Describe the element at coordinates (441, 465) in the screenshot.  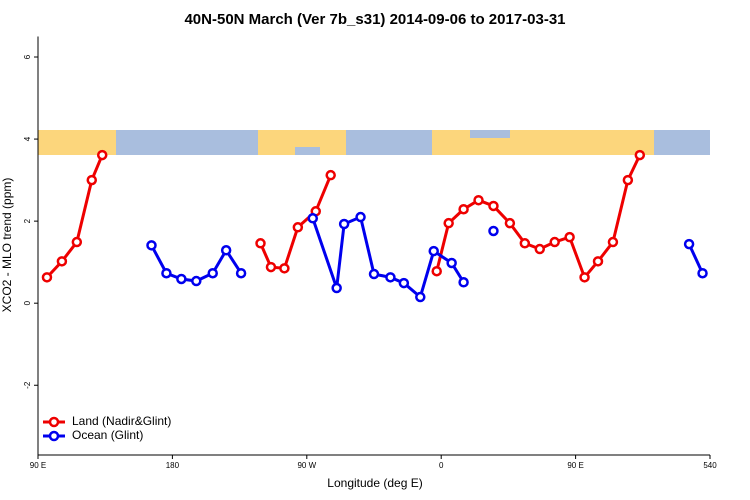
I see `x-tick-label: 0` at that location.